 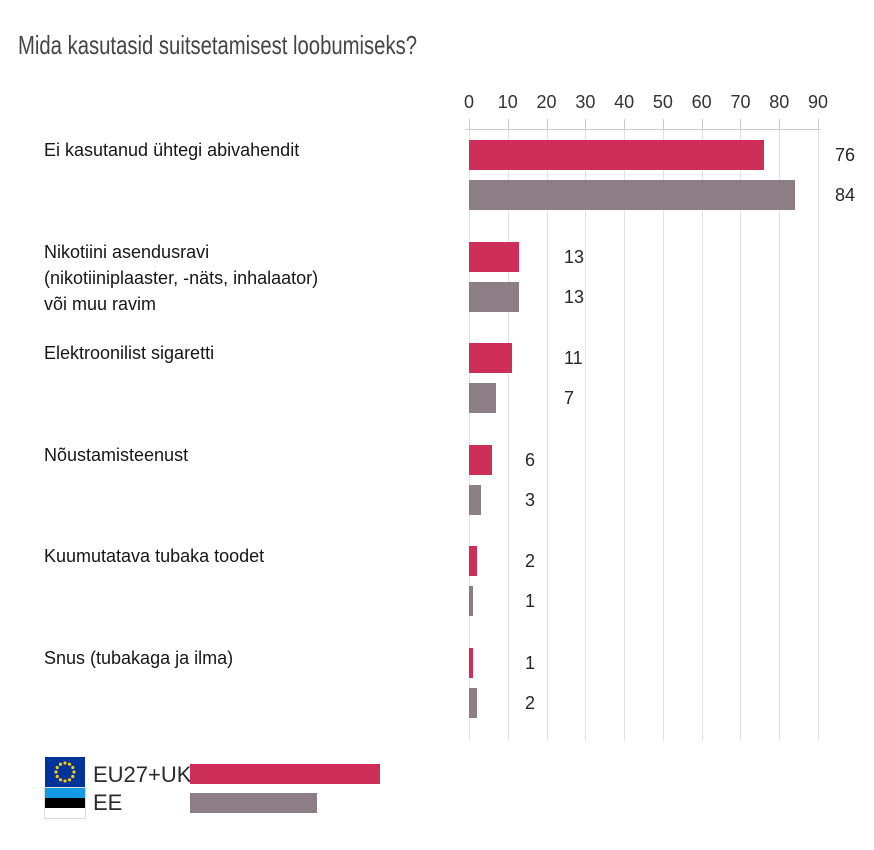 What do you see at coordinates (845, 195) in the screenshot?
I see `value-label-ee: 84` at bounding box center [845, 195].